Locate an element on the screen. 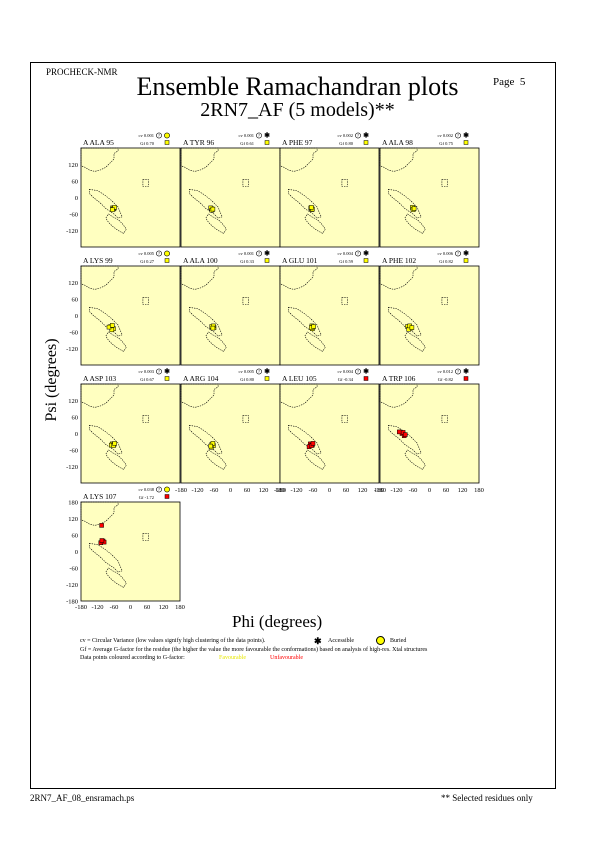  panel-gf-label: Gf 0.80 is located at coordinates (247, 379).